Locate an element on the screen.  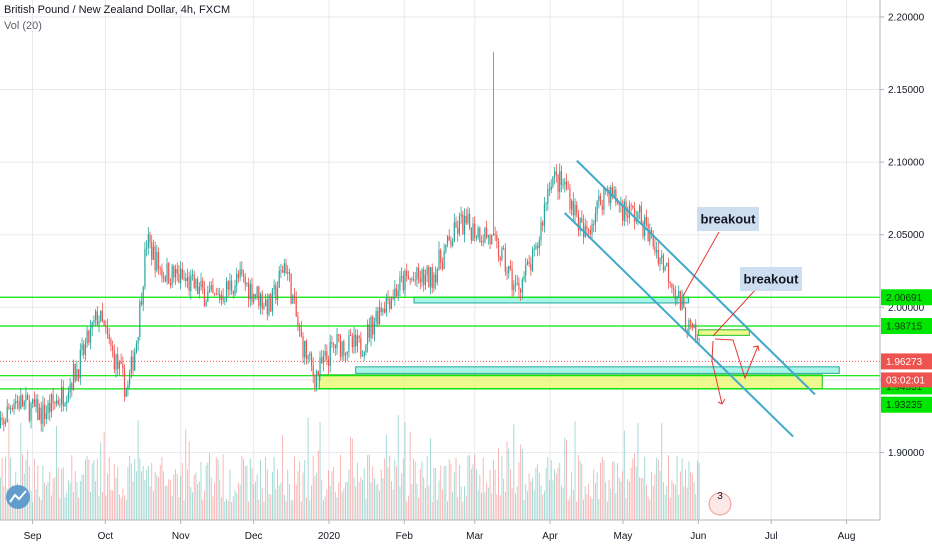
annotation-arrows is located at coordinates (721, 318).